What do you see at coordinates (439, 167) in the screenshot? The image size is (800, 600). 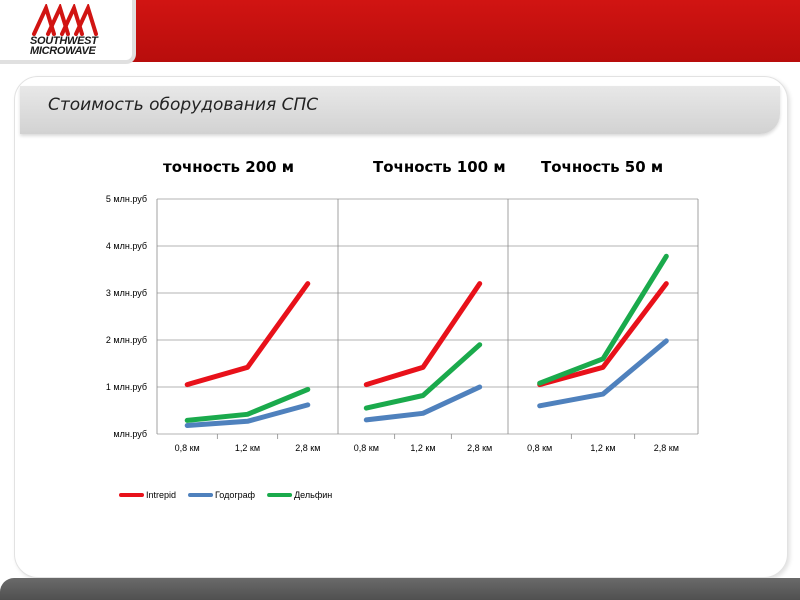 I see `panel-title-100m: Точность 100 м` at bounding box center [439, 167].